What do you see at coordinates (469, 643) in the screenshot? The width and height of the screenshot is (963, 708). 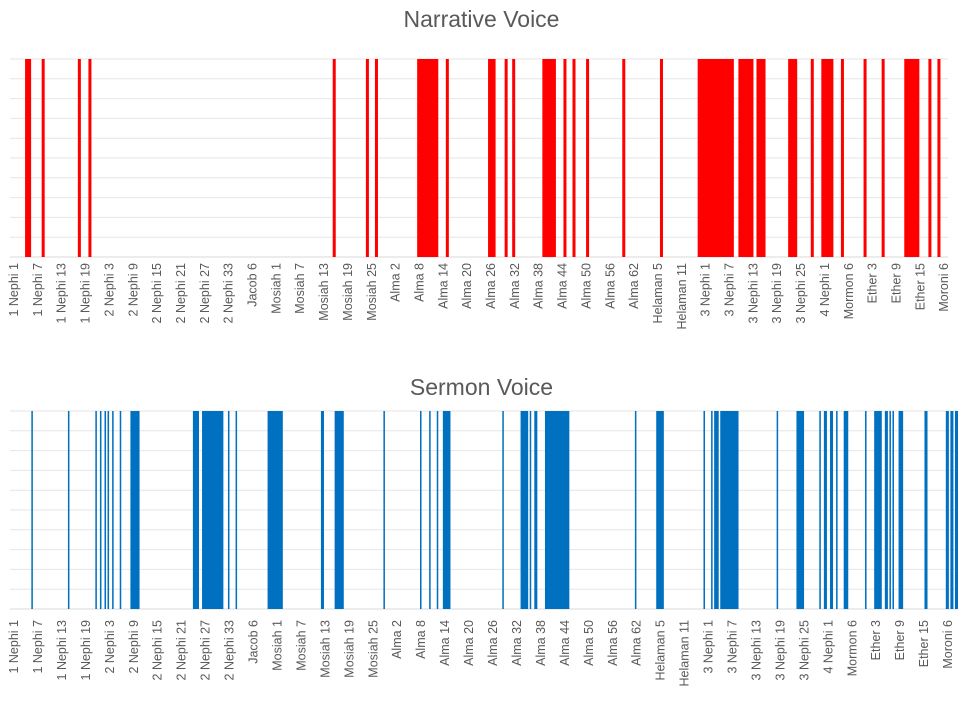 I see `x-tick-label: Alma 20` at bounding box center [469, 643].